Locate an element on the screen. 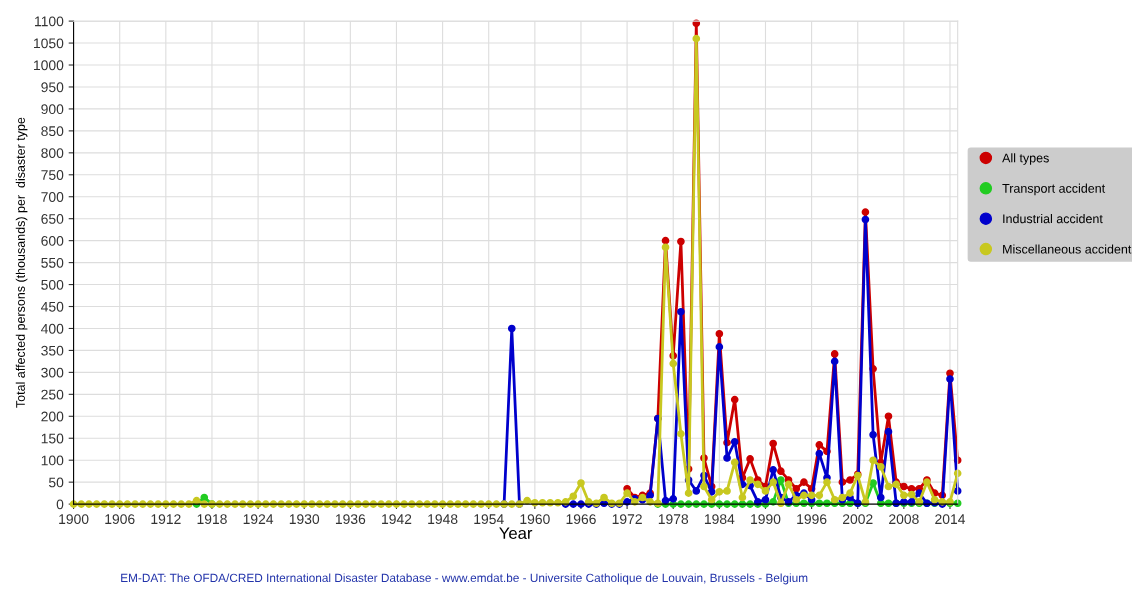 The height and width of the screenshot is (603, 1132). y-tick-label: 1050 is located at coordinates (49, 43).